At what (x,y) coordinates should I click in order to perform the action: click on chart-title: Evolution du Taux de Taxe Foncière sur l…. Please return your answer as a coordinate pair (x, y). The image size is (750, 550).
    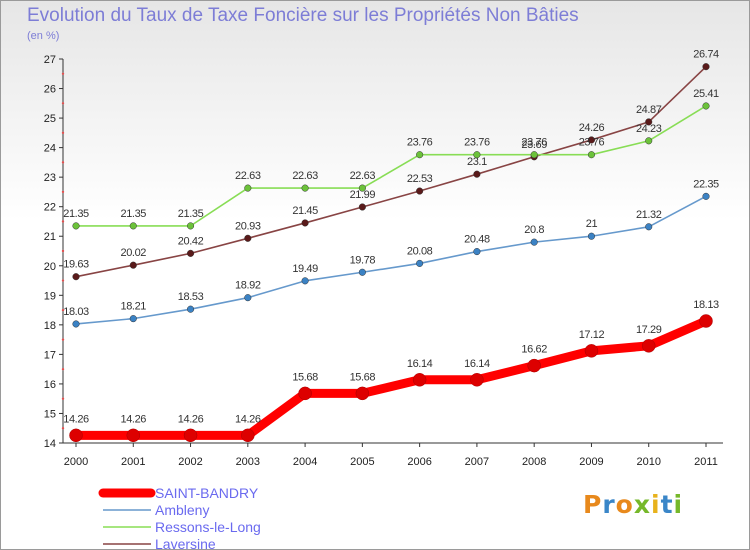
    Looking at the image, I should click on (303, 15).